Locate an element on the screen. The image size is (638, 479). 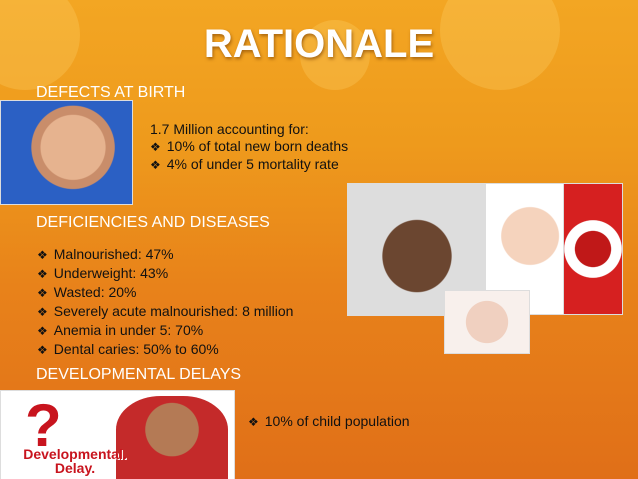
section-heading-delays: DEVELOPMENTAL DELAYS is located at coordinates (139, 374).